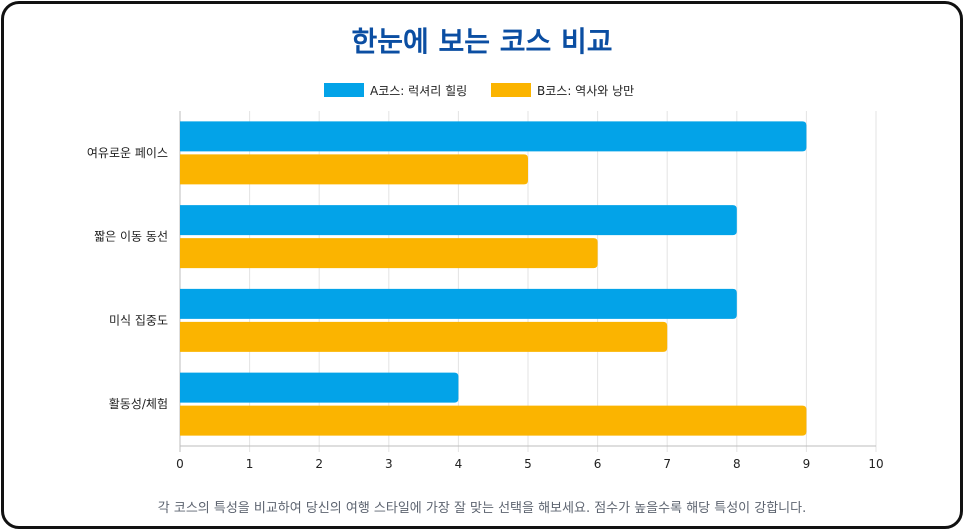 The width and height of the screenshot is (964, 530). What do you see at coordinates (319, 464) in the screenshot?
I see `x-tick-label: 2` at bounding box center [319, 464].